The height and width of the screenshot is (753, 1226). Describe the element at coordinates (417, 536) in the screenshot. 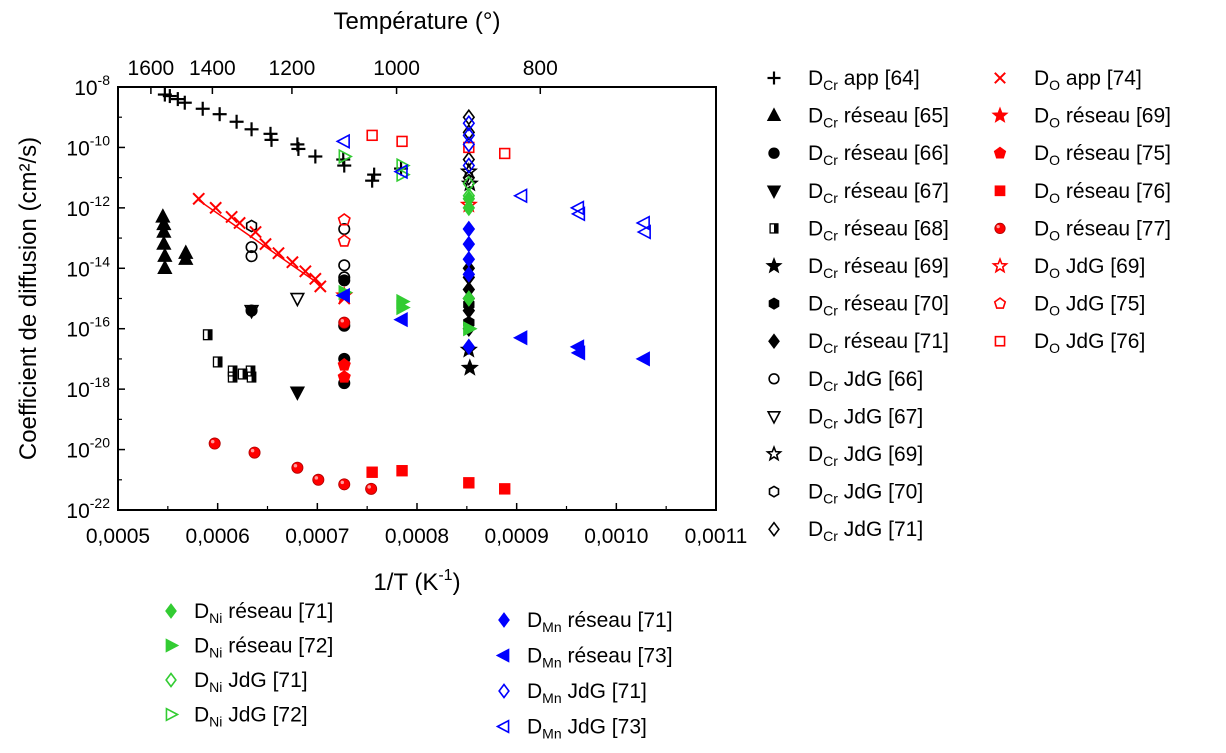

I see `x-tick-label: 0,0008` at that location.